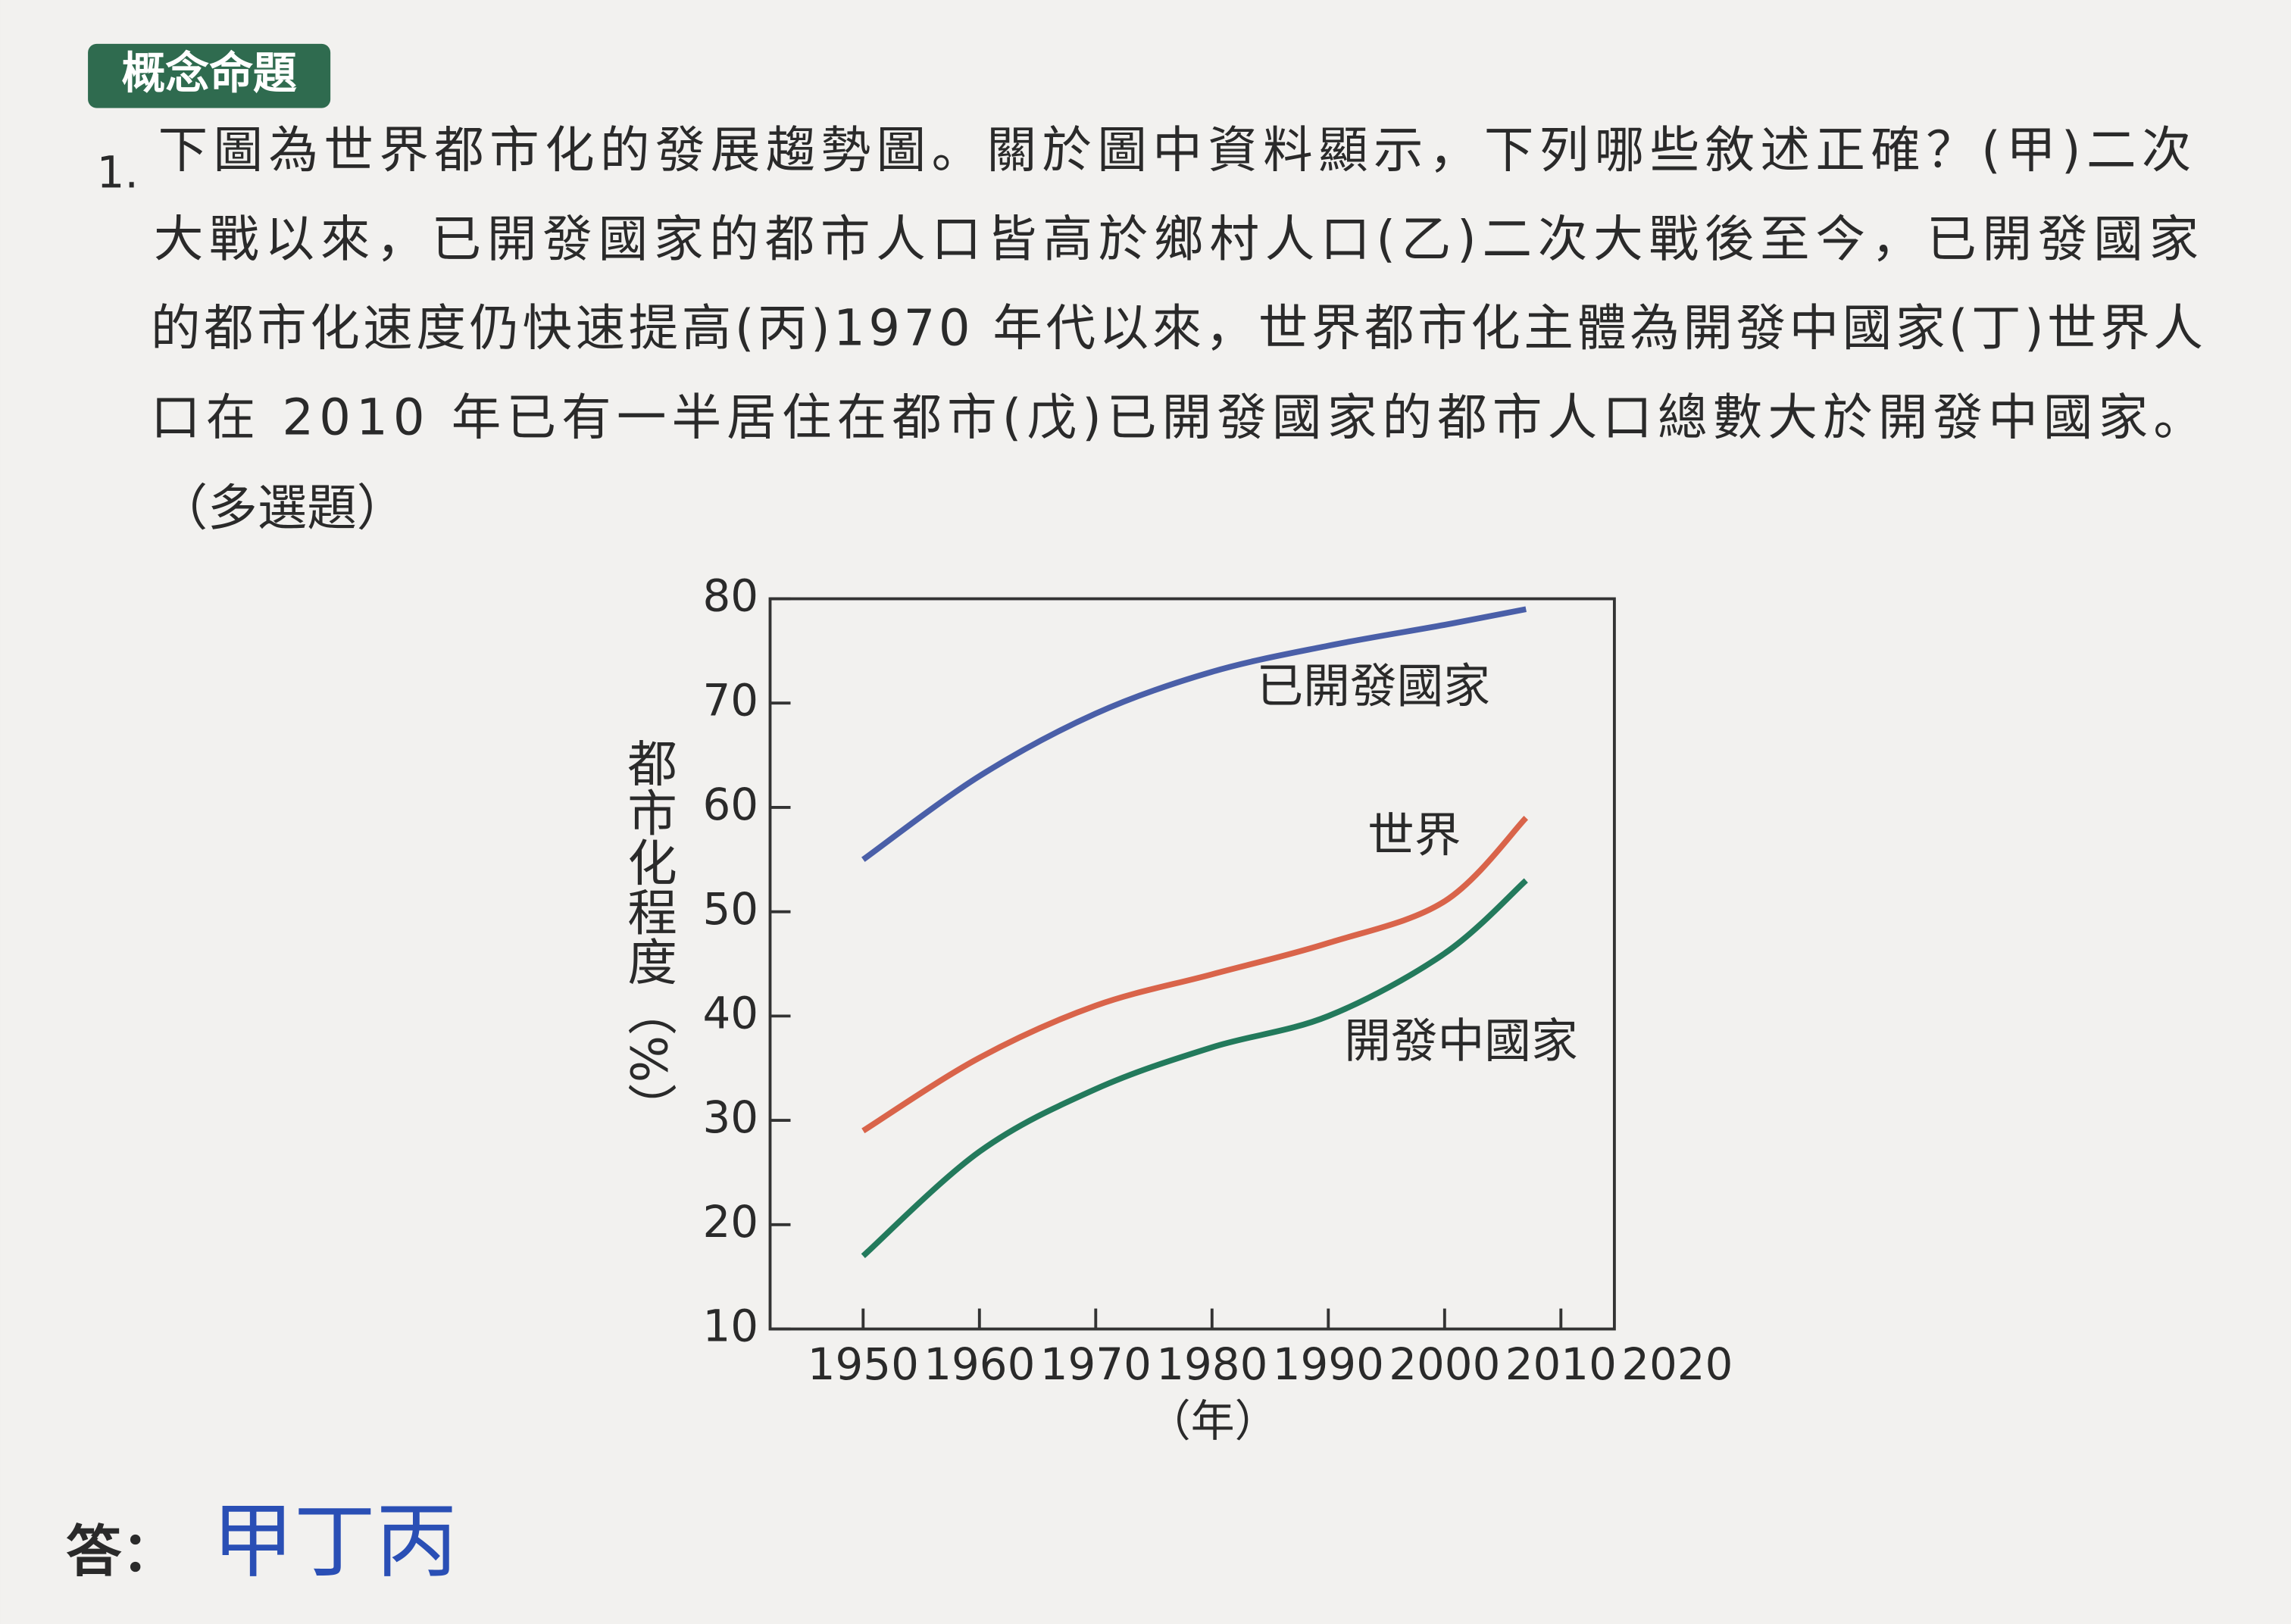 Image resolution: width=2291 pixels, height=1624 pixels. Describe the element at coordinates (1175, 151) in the screenshot. I see `question-line: 下圖為世界都市化的發展趨勢圖。關於圖中資料顯示，下列哪些敘述正確？(甲)二次` at that location.